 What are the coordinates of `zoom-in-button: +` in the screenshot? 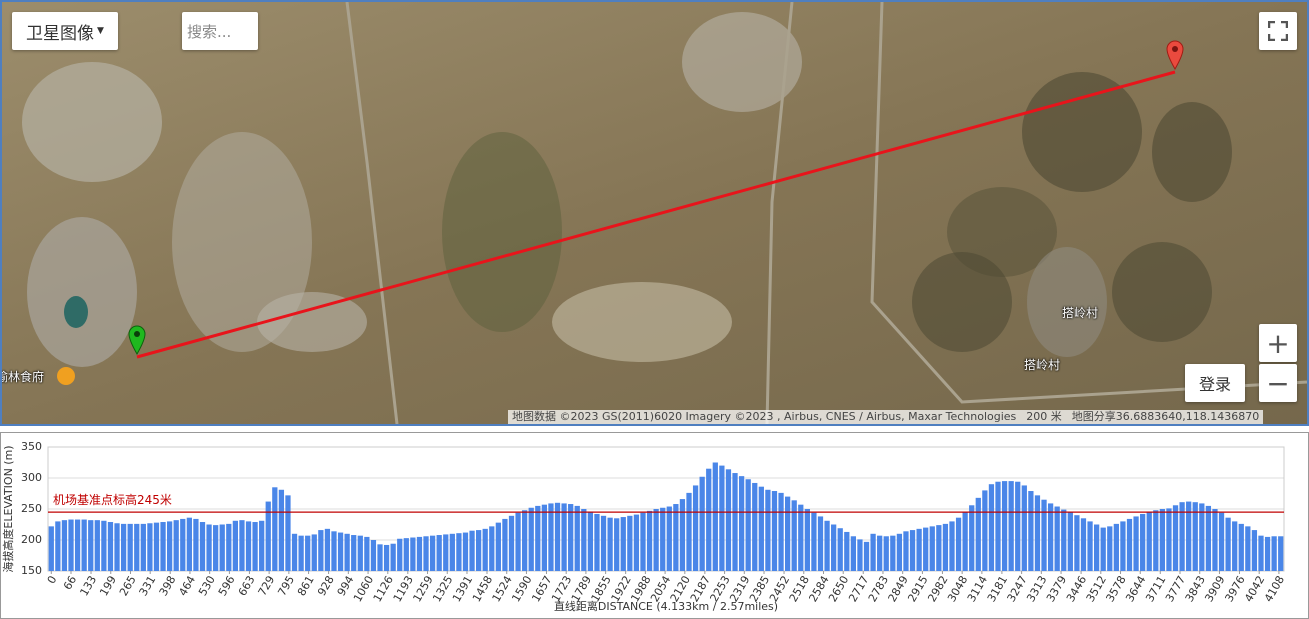 It's located at (1278, 343).